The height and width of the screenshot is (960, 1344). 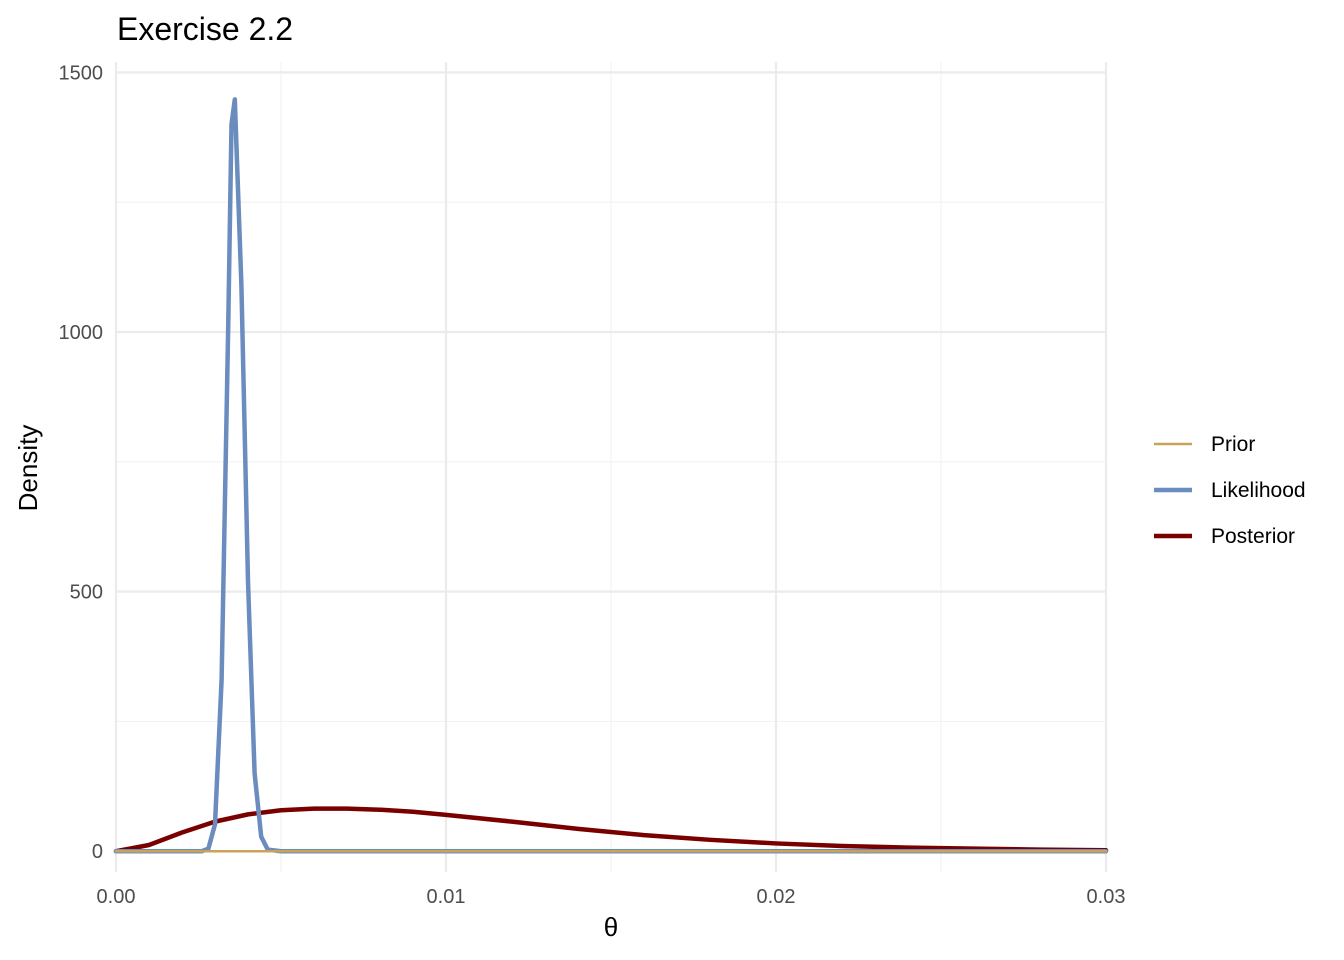 What do you see at coordinates (1258, 490) in the screenshot?
I see `legend-label-likelihood: Likelihood` at bounding box center [1258, 490].